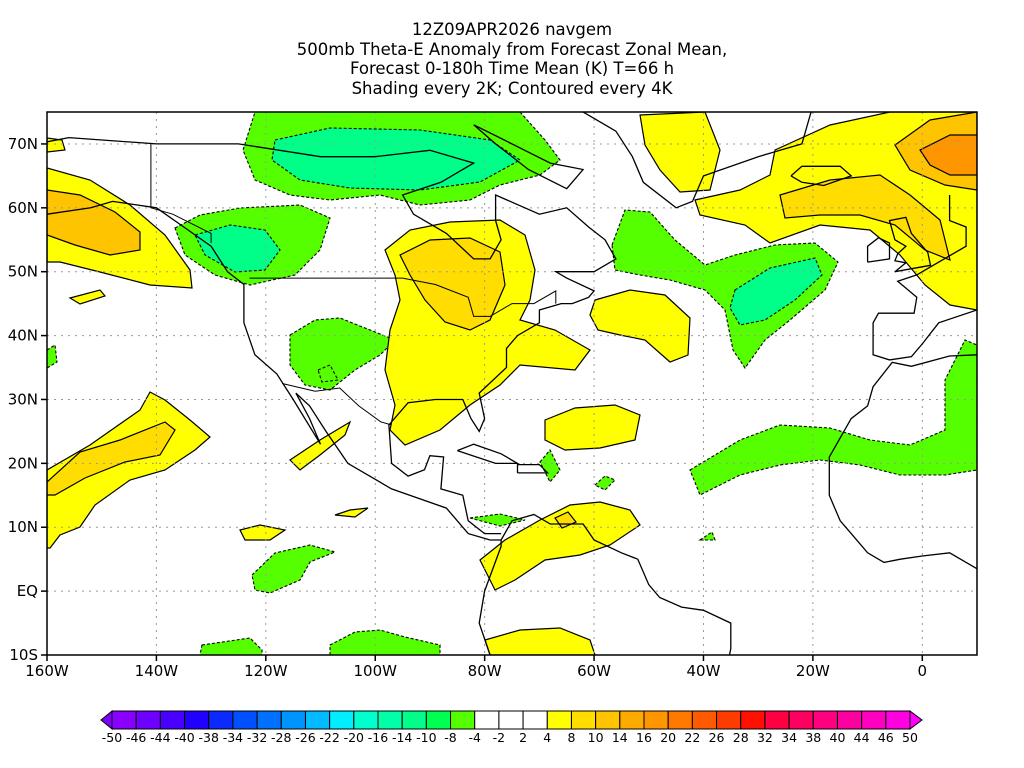 The width and height of the screenshot is (1024, 768). Describe the element at coordinates (571, 737) in the screenshot. I see `colorbar-label: 8` at that location.